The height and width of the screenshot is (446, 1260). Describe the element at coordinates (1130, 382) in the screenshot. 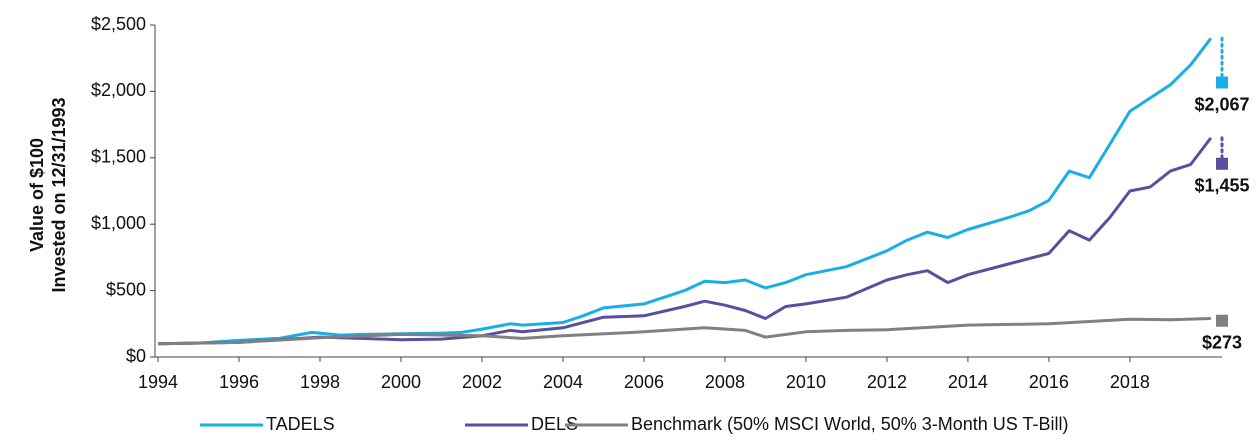

I see `x-tick-label: 2018` at that location.